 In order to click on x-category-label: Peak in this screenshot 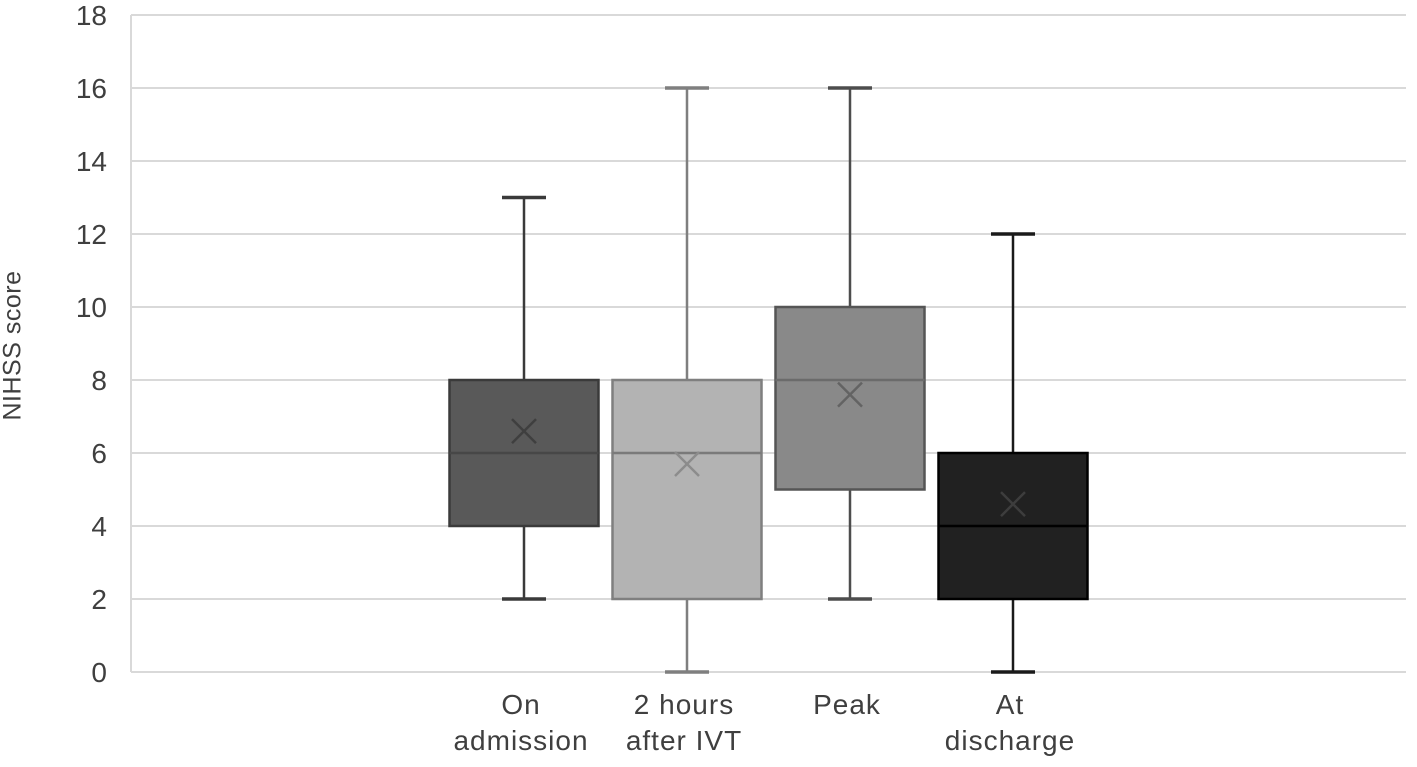, I will do `click(847, 704)`.